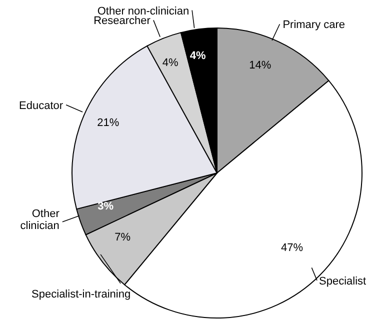 The image size is (380, 335). Describe the element at coordinates (143, 11) in the screenshot. I see `slice-label: Other non-clinician` at that location.